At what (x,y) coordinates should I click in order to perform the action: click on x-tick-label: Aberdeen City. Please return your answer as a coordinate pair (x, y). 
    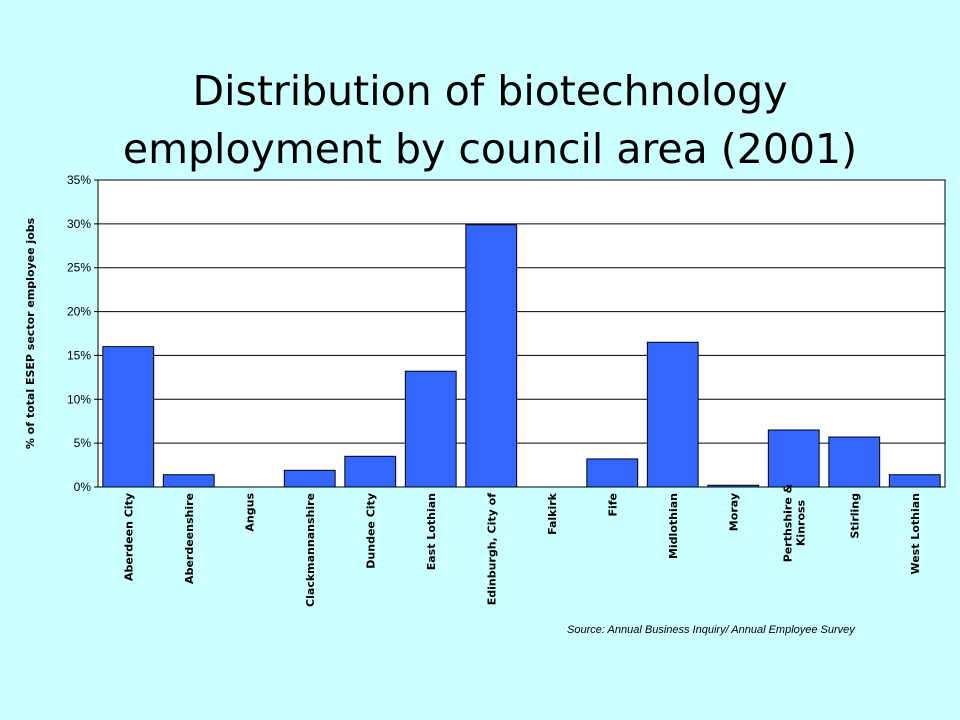
    Looking at the image, I should click on (128, 537).